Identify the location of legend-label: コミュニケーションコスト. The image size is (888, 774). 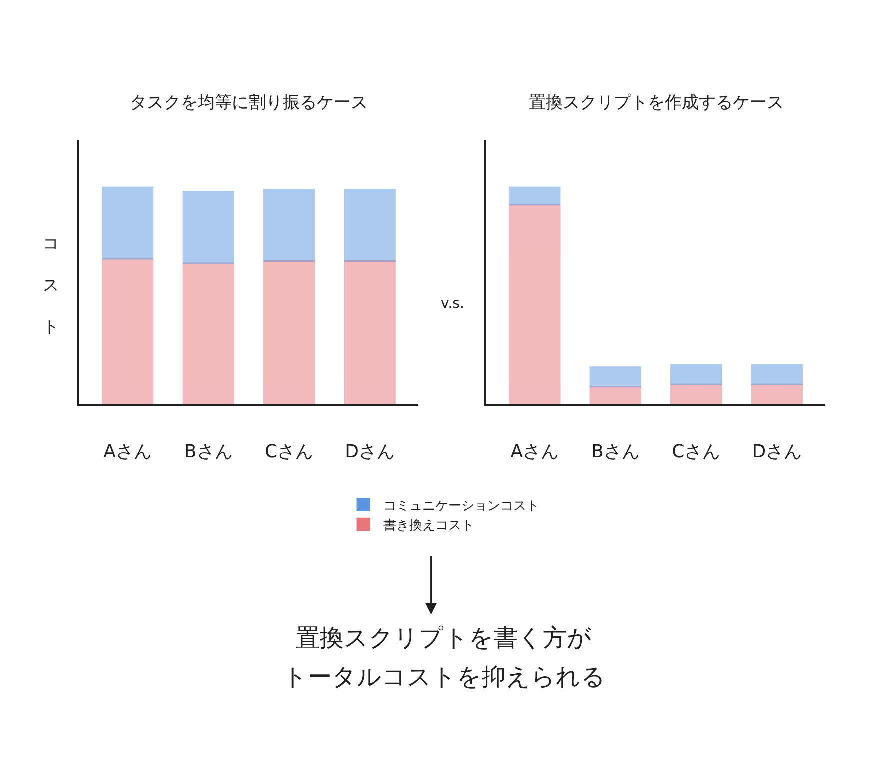
(462, 506).